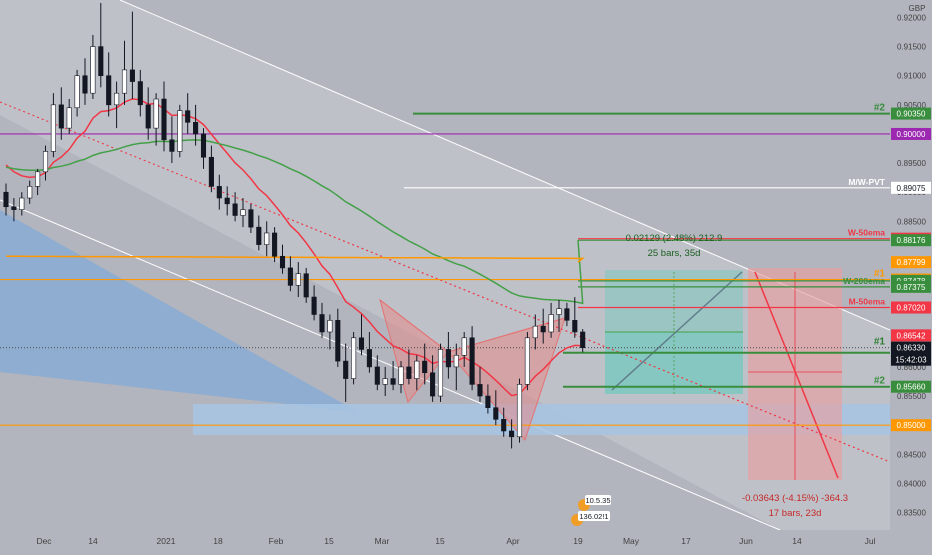  I want to click on price-tag: 0.90000, so click(911, 133).